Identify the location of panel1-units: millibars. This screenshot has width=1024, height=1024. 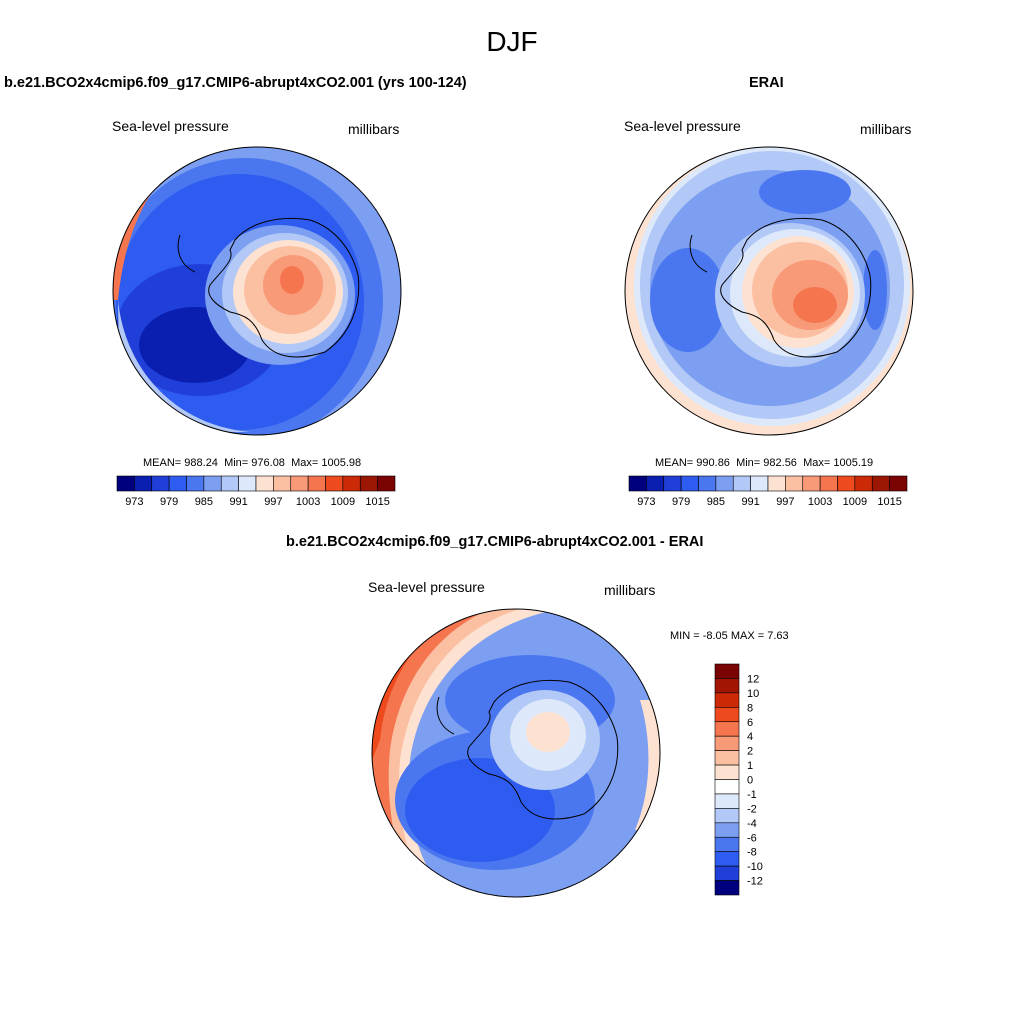
(374, 129).